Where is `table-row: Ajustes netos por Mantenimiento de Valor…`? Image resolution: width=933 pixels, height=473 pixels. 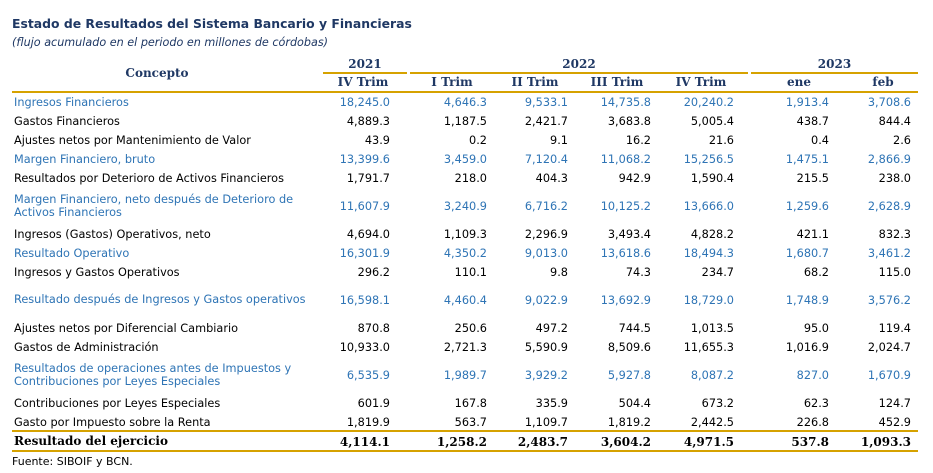 table-row: Ajustes netos por Mantenimiento de Valor… is located at coordinates (465, 140).